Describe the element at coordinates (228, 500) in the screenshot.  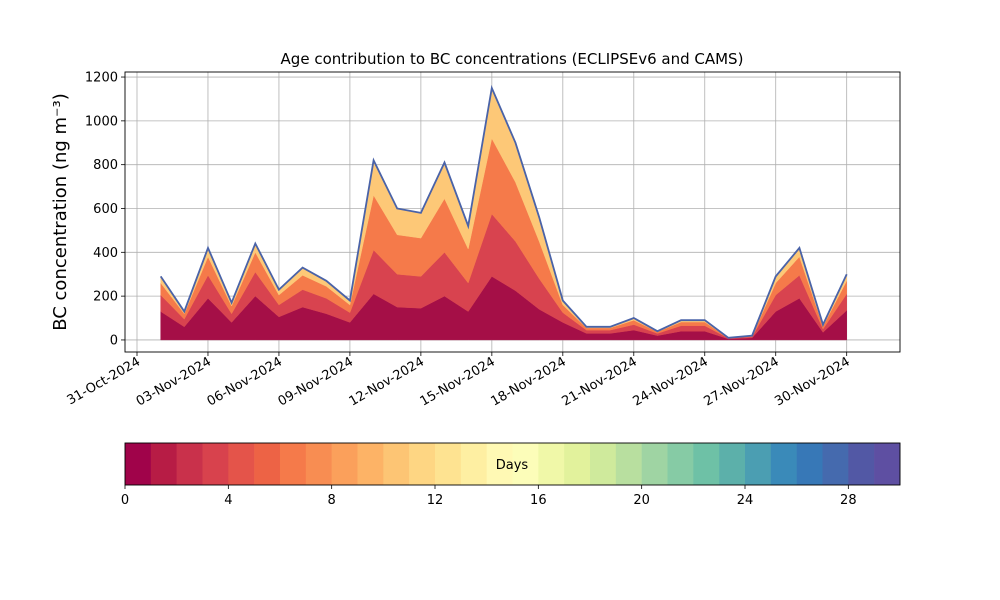
I see `colorbar-tick-label: 4` at that location.